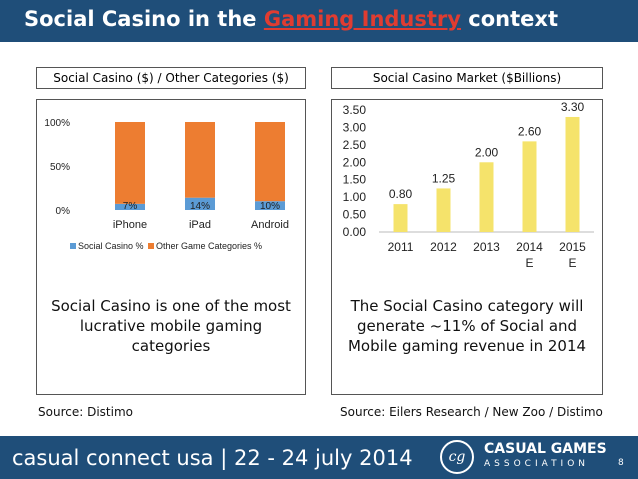 This screenshot has width=638, height=479. Describe the element at coordinates (362, 19) in the screenshot. I see `title-highlight: Gaming Industry` at that location.